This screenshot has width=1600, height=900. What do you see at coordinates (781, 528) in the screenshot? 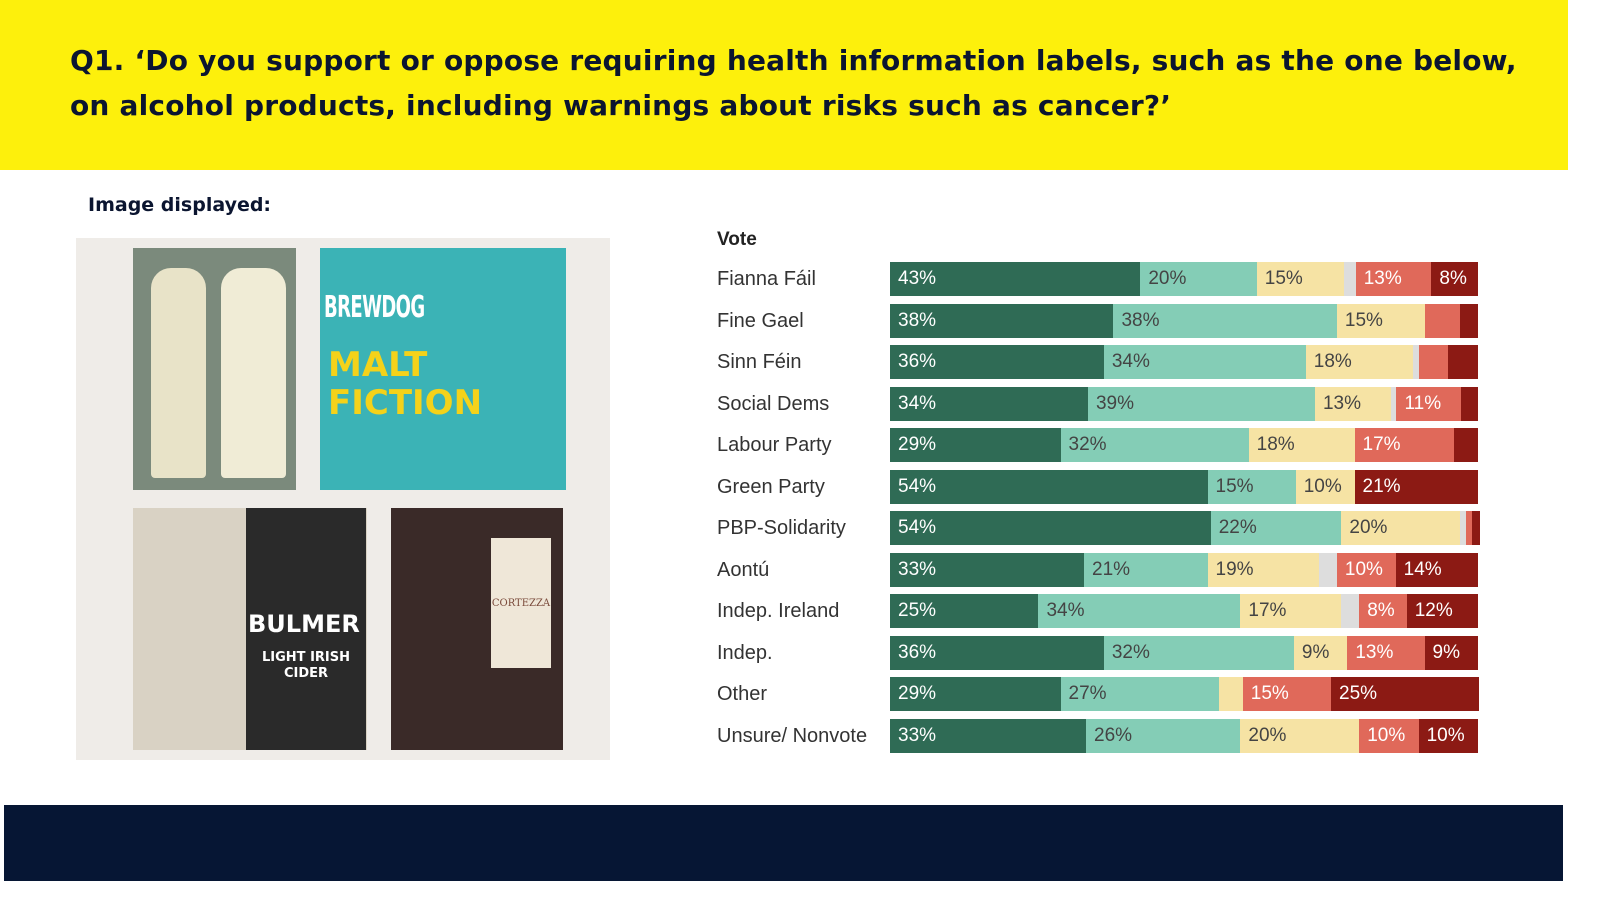
I see `category-label: PBP-Solidarity` at bounding box center [781, 528].